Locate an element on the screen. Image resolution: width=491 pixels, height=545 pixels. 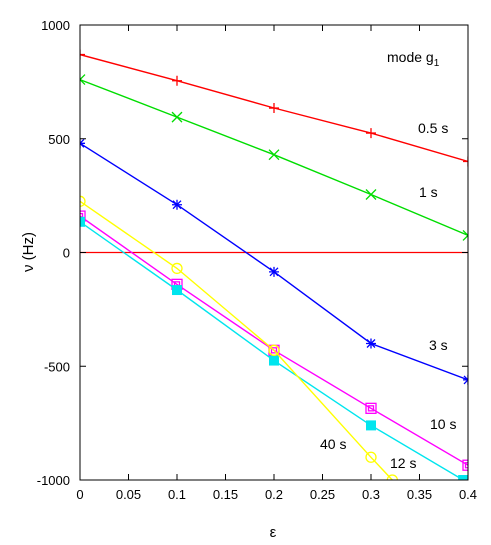
series-1-point-3-mark is located at coordinates (371, 194).